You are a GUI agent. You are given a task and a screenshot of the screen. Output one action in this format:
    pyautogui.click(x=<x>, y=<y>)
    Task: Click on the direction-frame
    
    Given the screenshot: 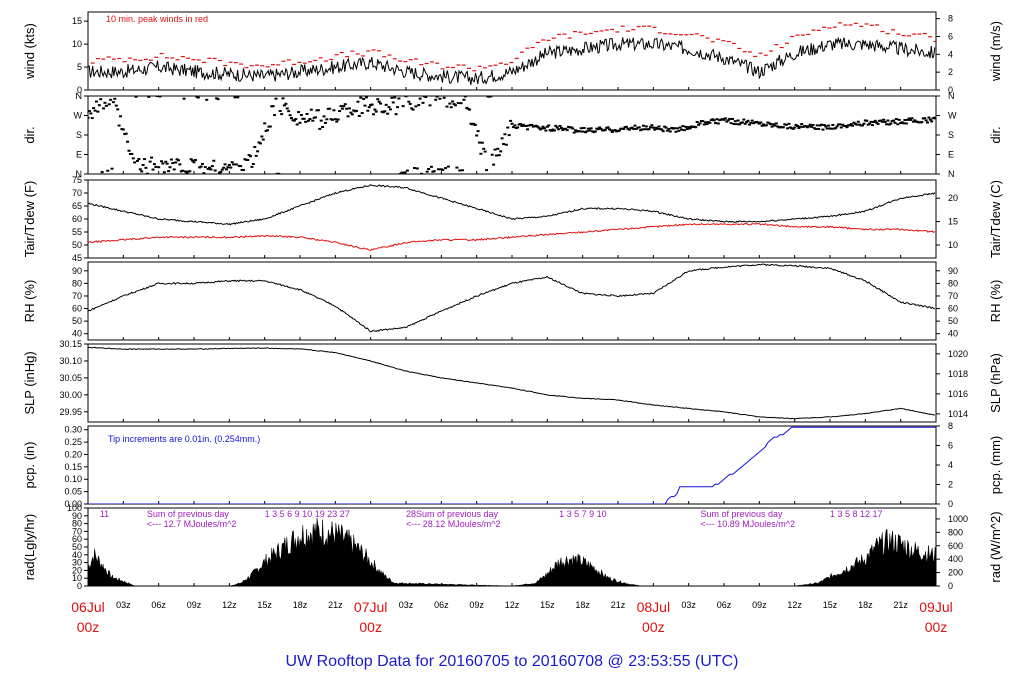 What is the action you would take?
    pyautogui.click(x=512, y=135)
    